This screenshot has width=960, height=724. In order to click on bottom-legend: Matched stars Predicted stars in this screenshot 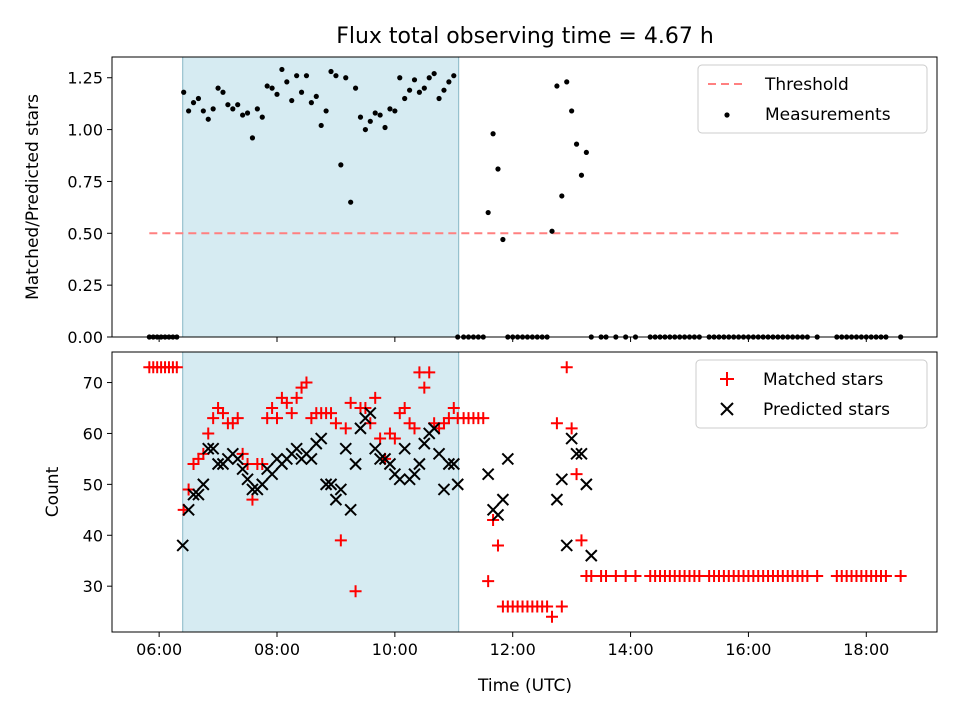, I will do `click(811, 394)`.